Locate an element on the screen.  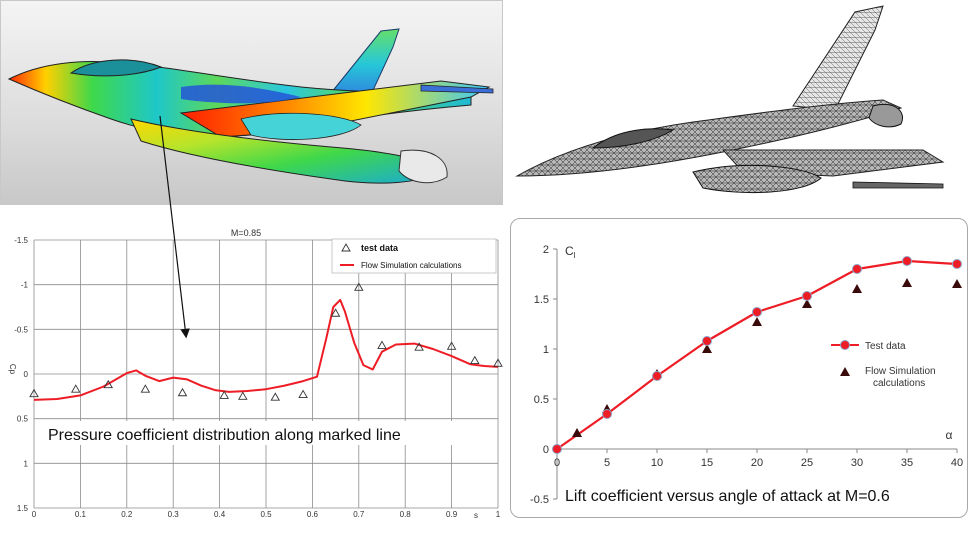
cl-y-axis-label: Cl is located at coordinates (570, 252).